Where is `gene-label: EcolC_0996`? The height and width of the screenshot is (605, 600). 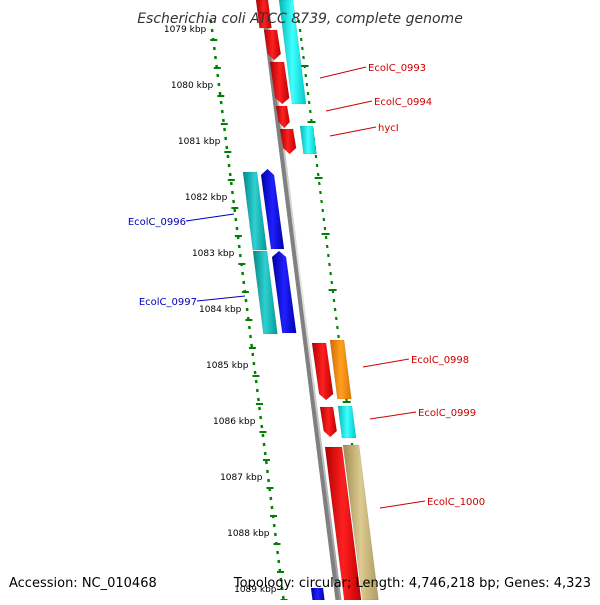
gene-label: EcolC_0996 is located at coordinates (157, 222).